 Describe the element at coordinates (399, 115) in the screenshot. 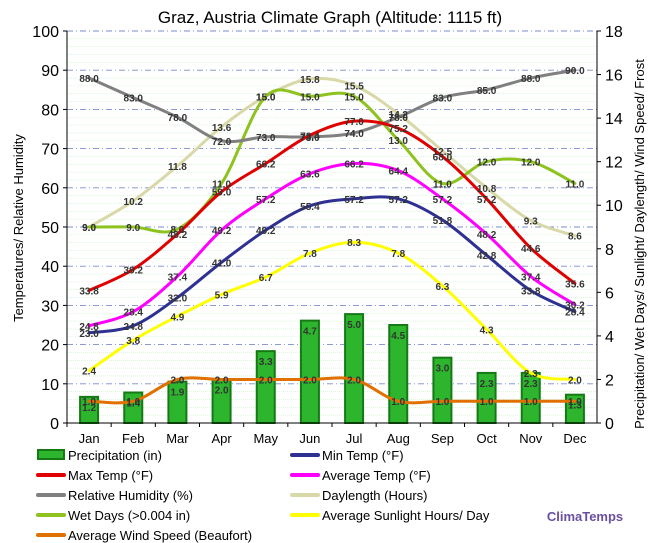

I see `data-label: 14.2` at that location.